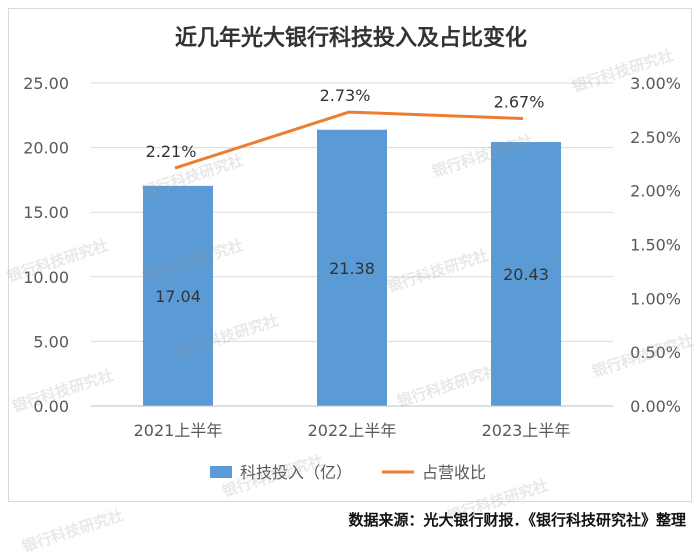  What do you see at coordinates (655, 352) in the screenshot?
I see `right-tick-label: 0.50%` at bounding box center [655, 352].